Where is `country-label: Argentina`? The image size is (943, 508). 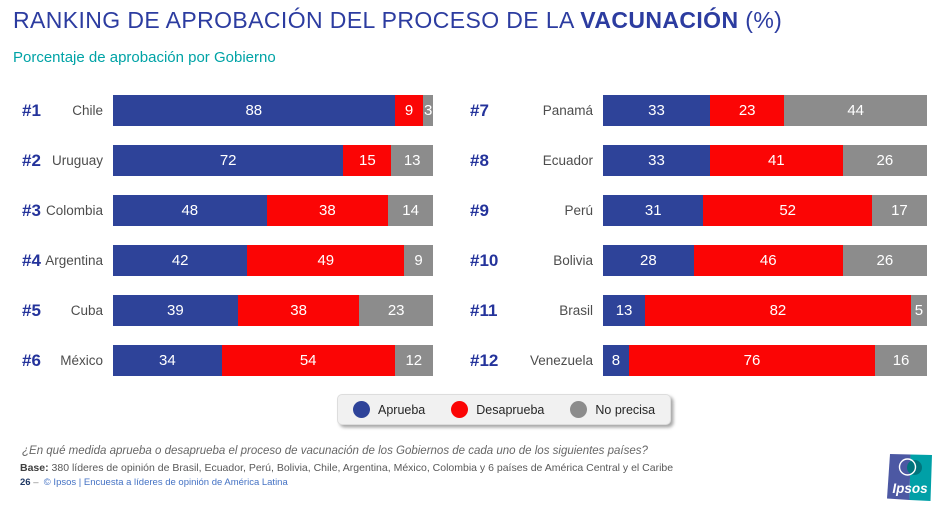
country-label: Argentina is located at coordinates (74, 260).